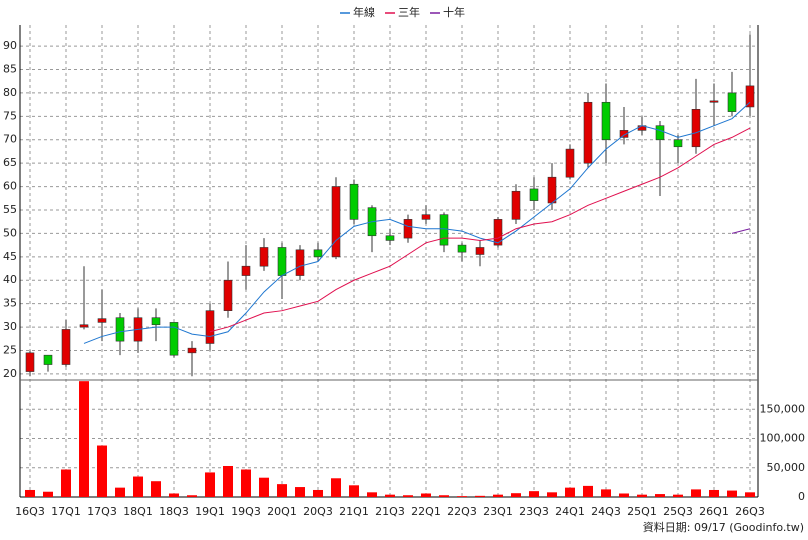  What do you see at coordinates (10, 92) in the screenshot?
I see `y-tick-label: 80` at bounding box center [10, 92].